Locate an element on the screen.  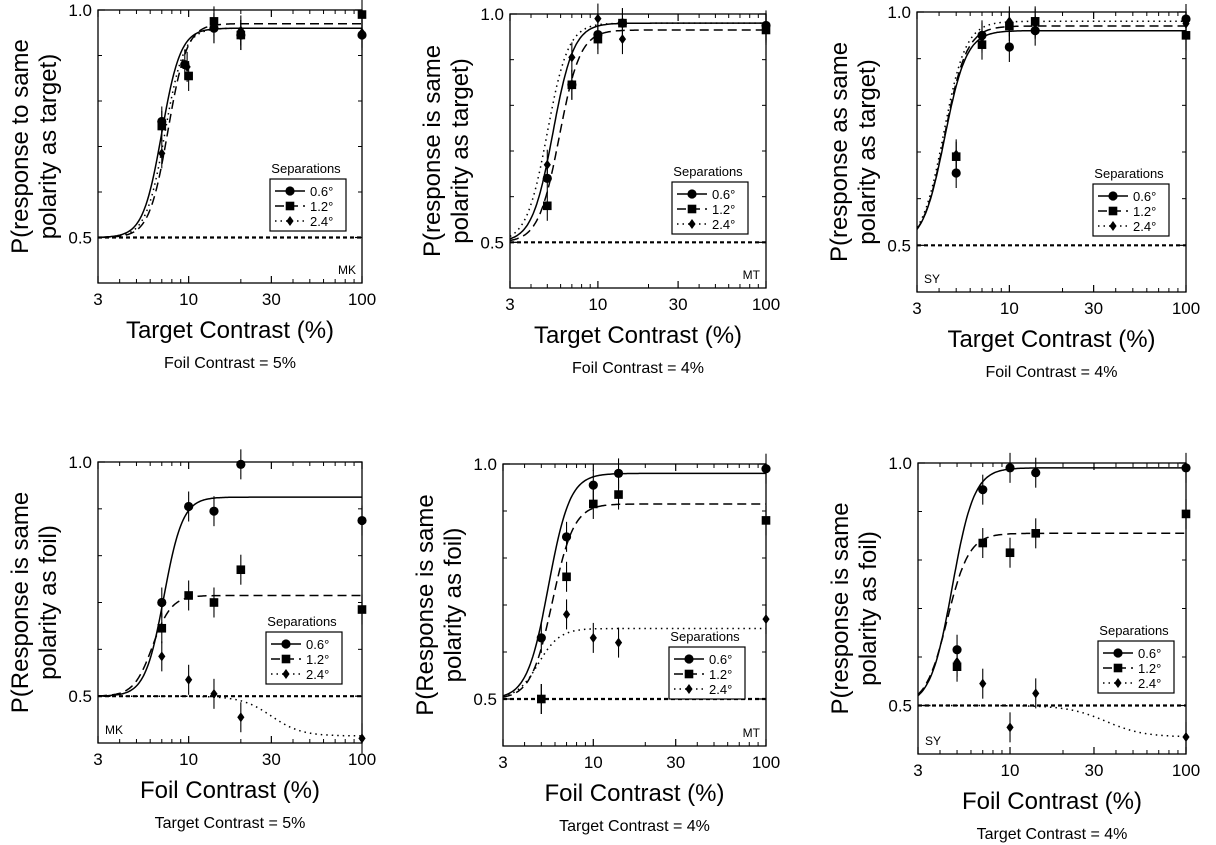
legend: Separations 0.6°1.2°2.4° is located at coordinates (710, 199).